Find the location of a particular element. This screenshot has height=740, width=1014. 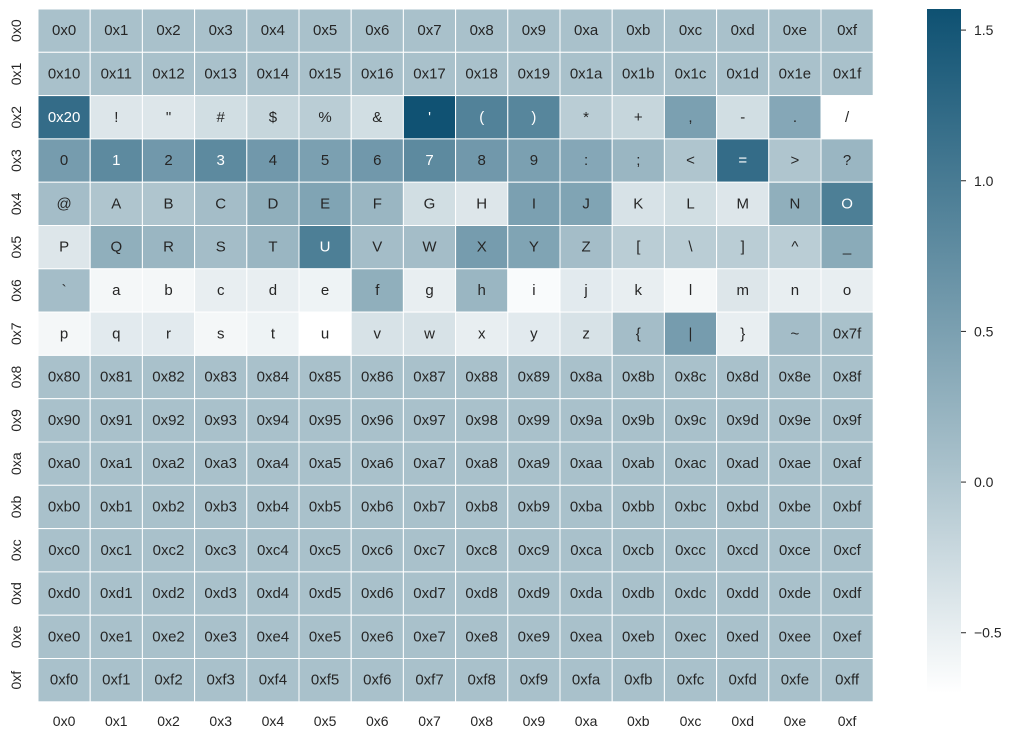

cell-label: 0xea is located at coordinates (586, 636).